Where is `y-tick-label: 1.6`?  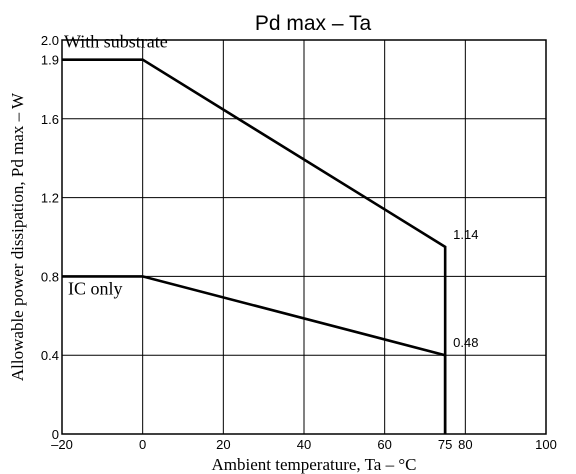
y-tick-label: 1.6 is located at coordinates (50, 119).